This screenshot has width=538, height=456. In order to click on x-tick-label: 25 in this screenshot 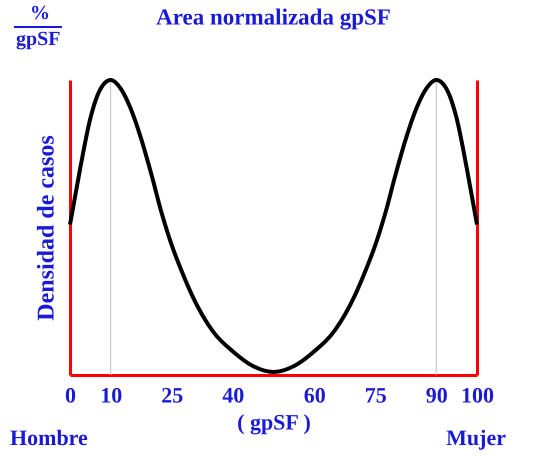, I will do `click(172, 395)`.